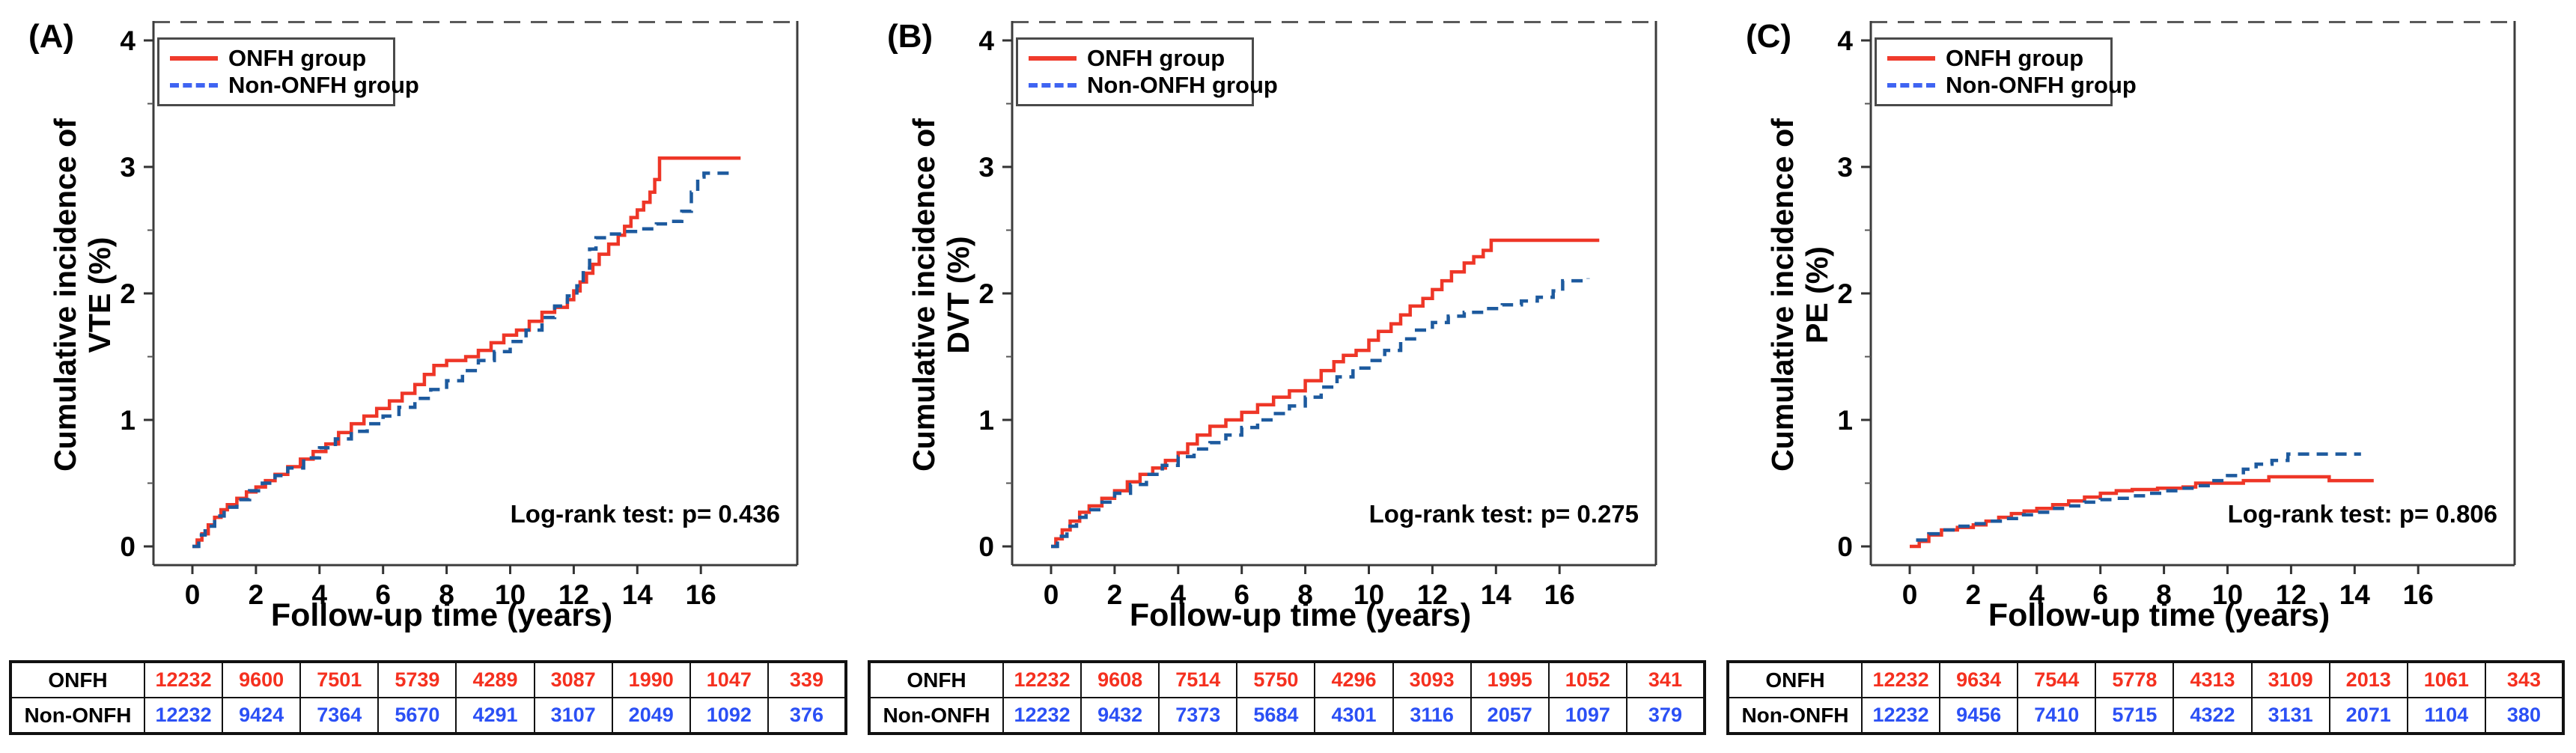 Image resolution: width=2576 pixels, height=753 pixels. I want to click on risk-table-row: ONFH 12232 9600 7501 5739 4289 3087 1990 1047 339, so click(428, 679).